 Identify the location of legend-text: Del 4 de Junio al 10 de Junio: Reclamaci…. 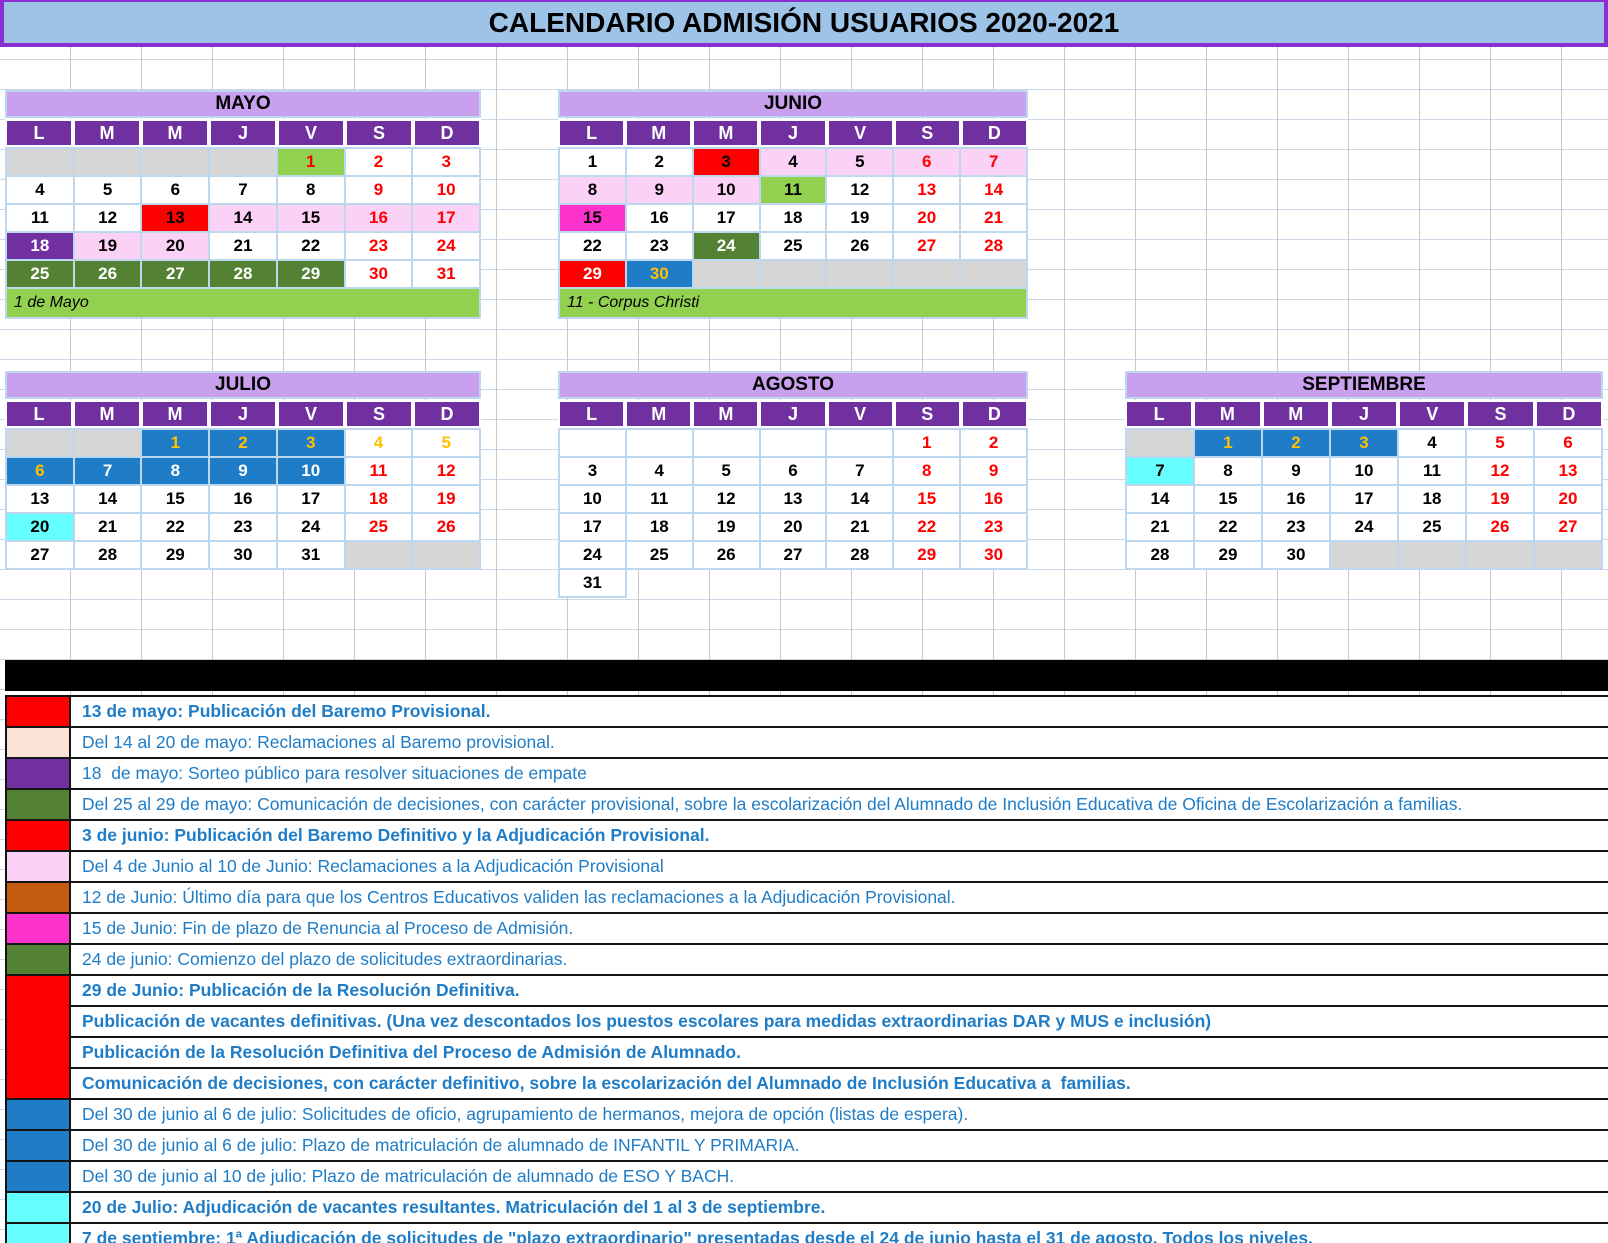
(373, 866).